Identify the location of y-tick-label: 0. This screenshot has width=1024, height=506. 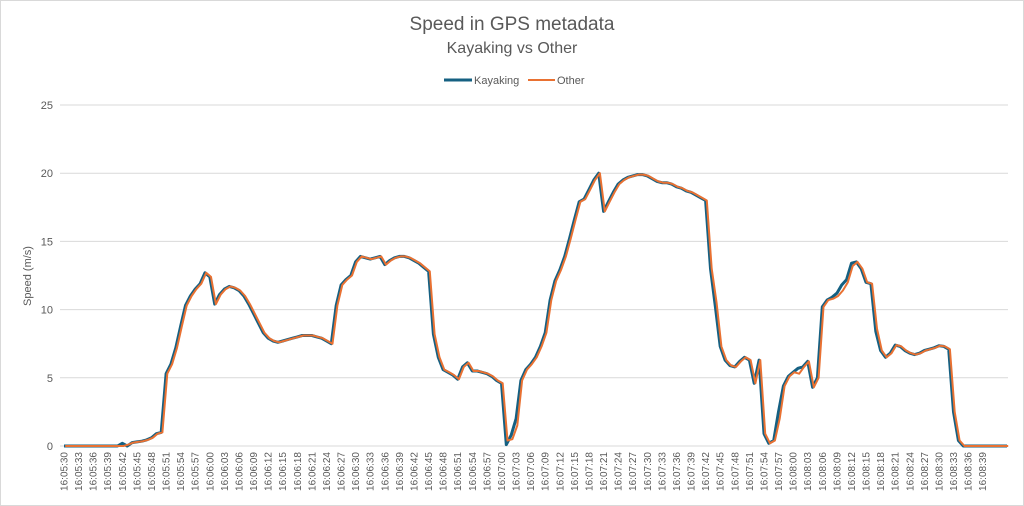
(50, 447).